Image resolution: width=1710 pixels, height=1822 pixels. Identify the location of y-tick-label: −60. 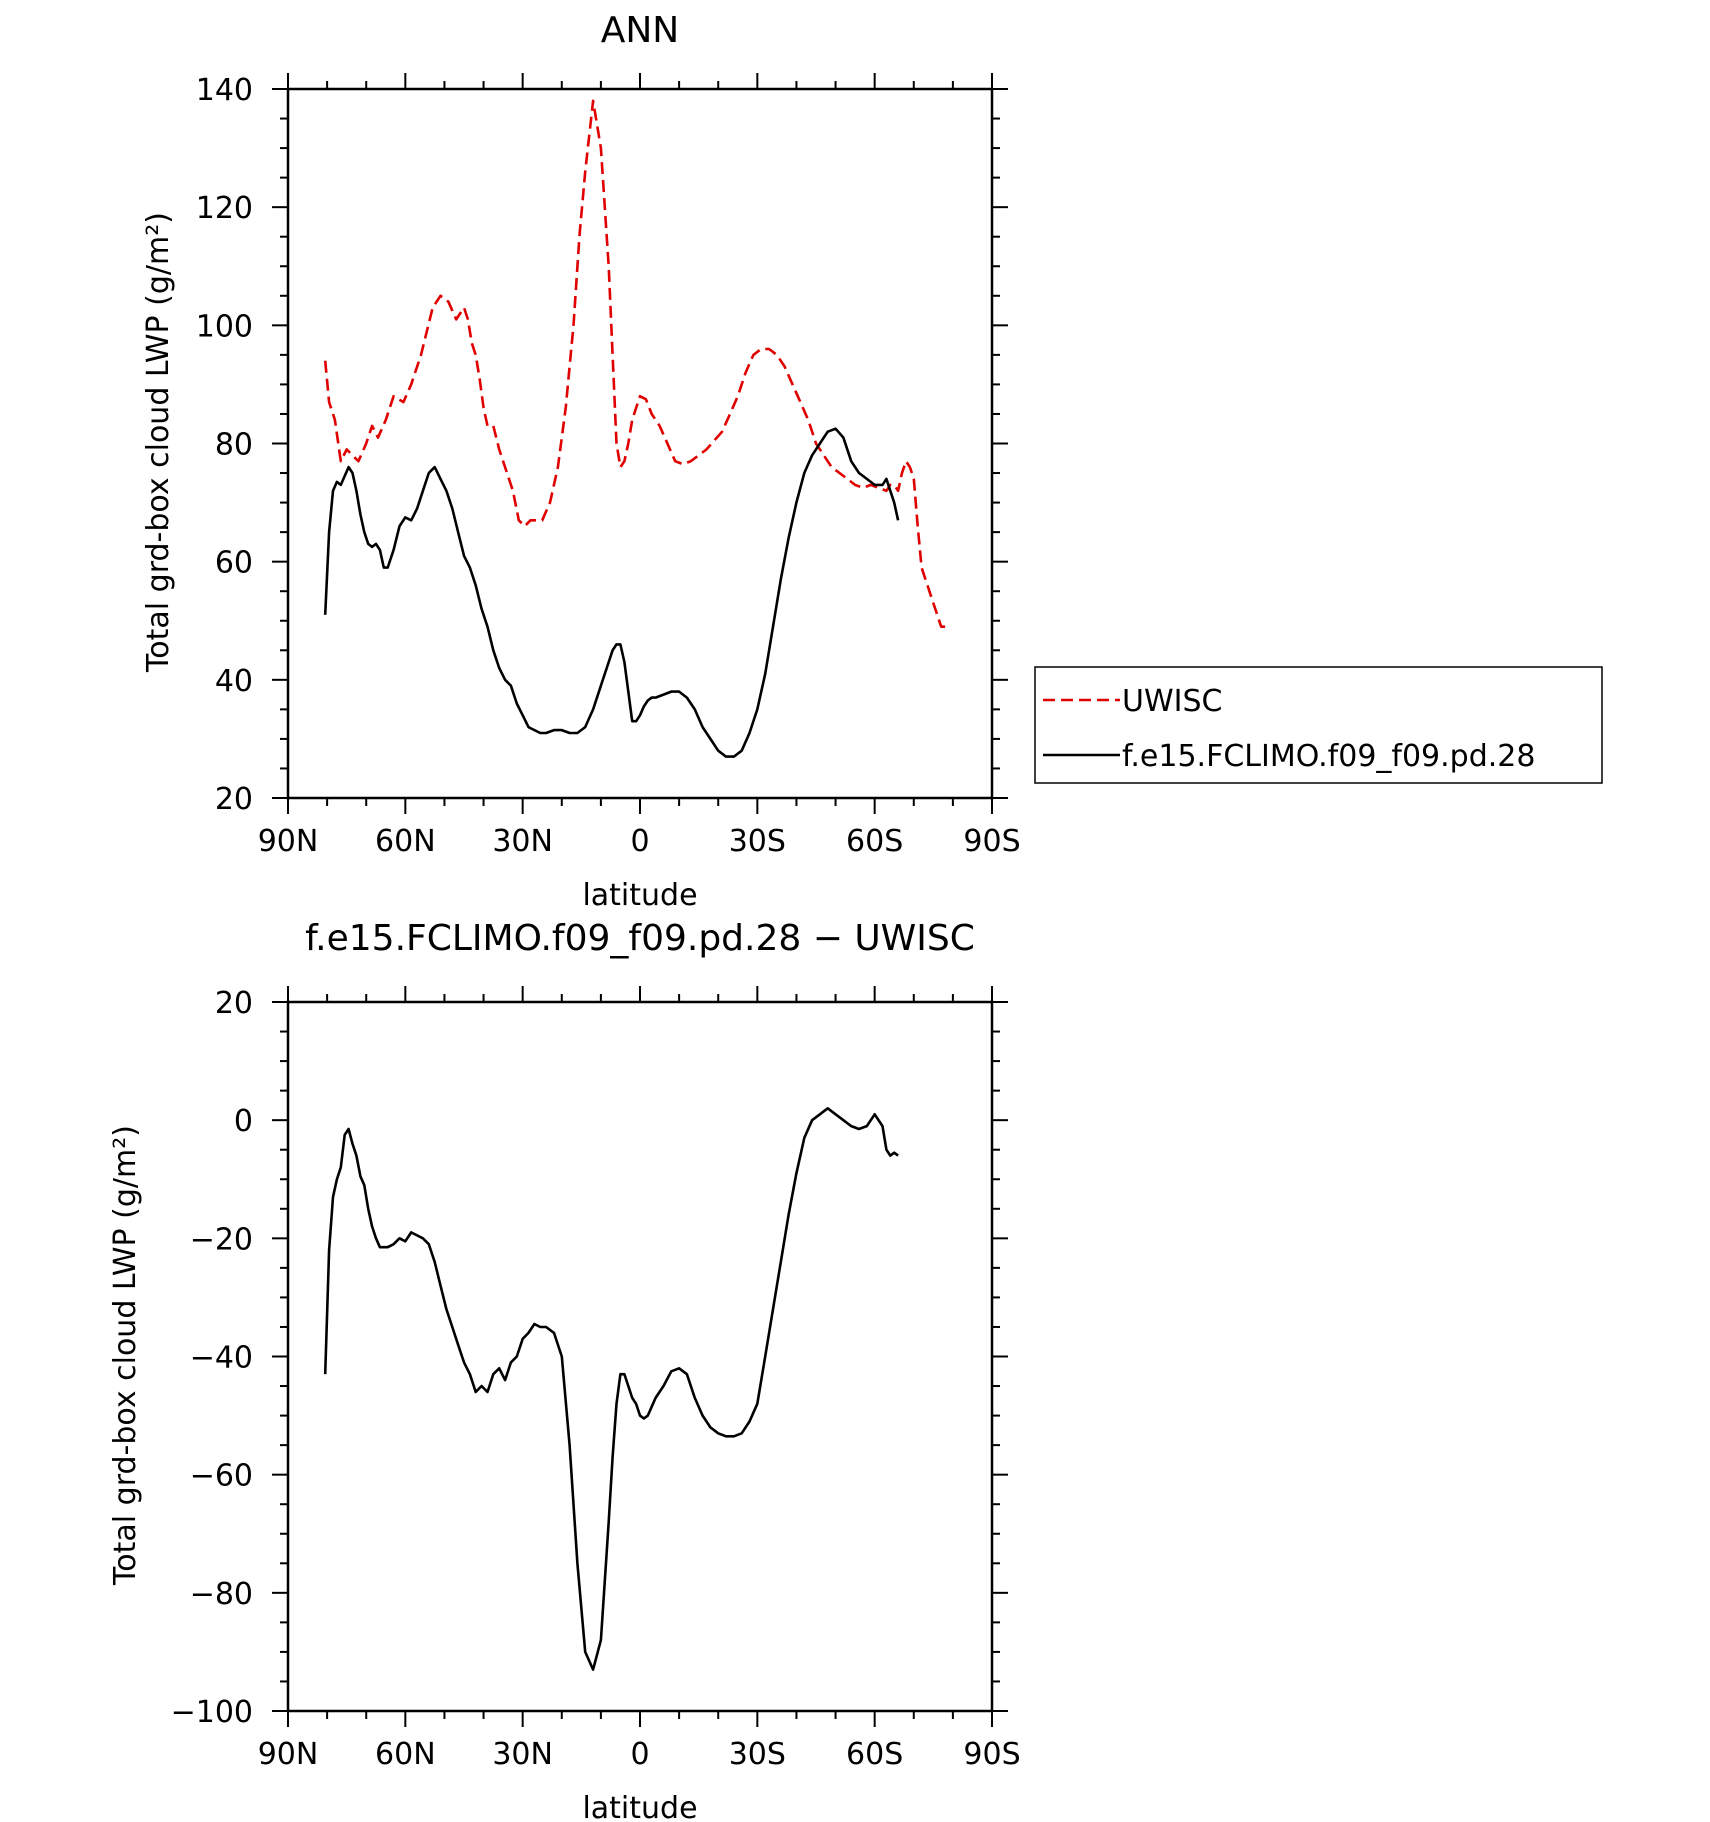
(221, 1476).